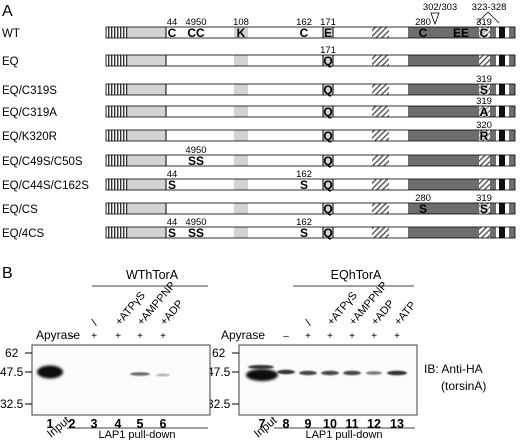  Describe the element at coordinates (94, 424) in the screenshot. I see `lane-number: 3` at that location.